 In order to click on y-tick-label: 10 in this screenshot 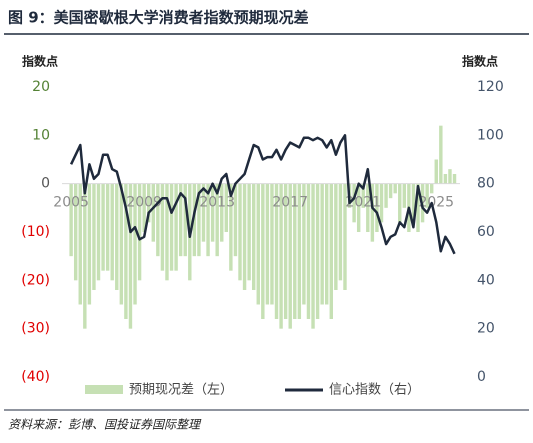, I will do `click(41, 135)`.